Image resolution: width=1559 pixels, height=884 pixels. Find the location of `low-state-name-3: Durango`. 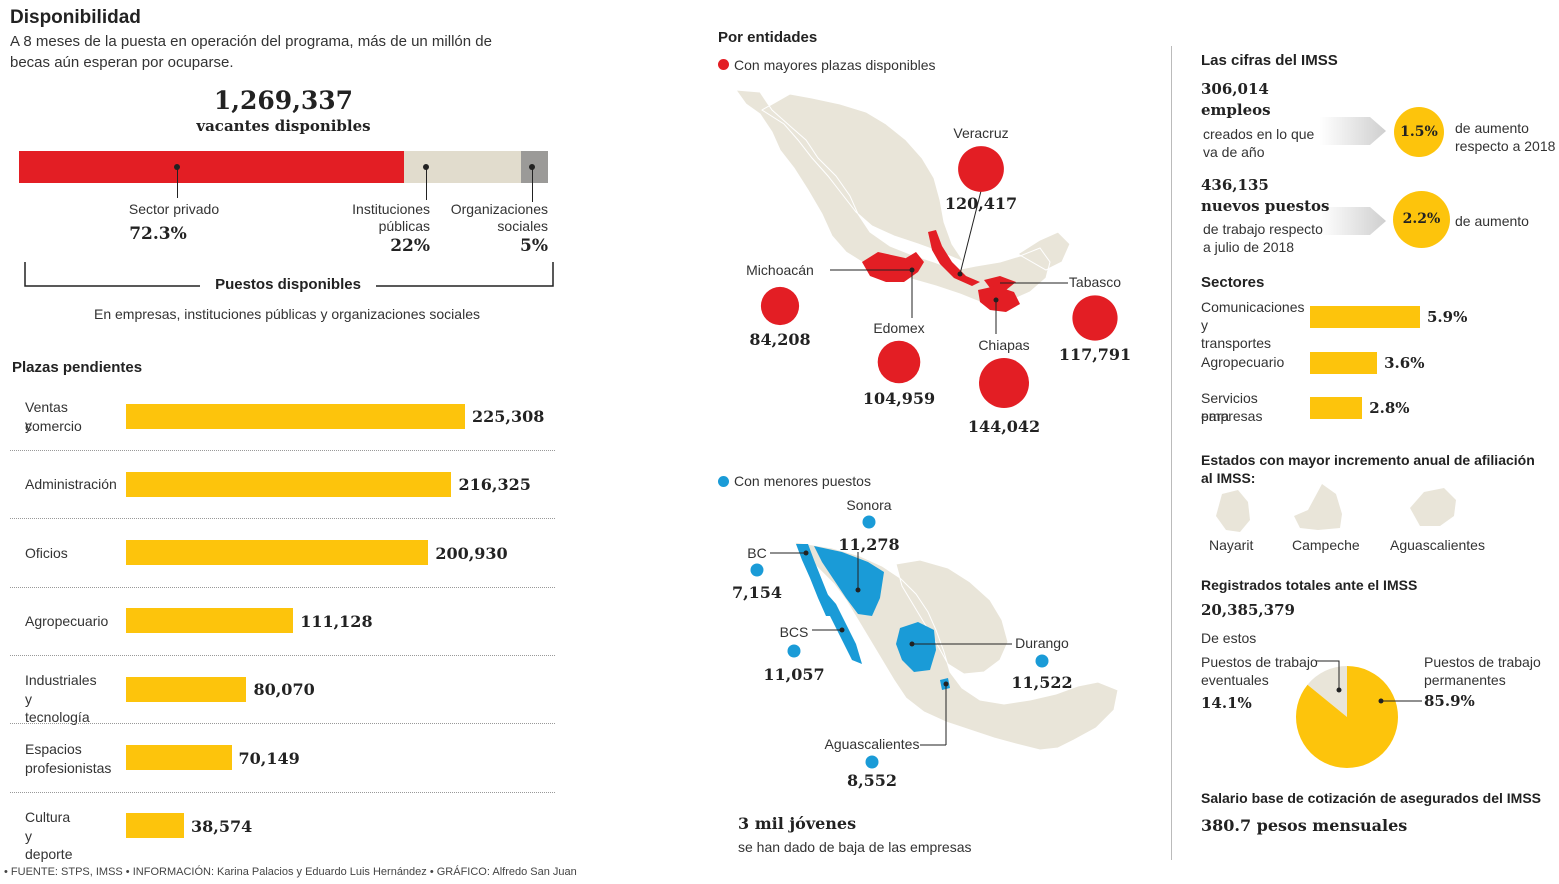

low-state-name-3: Durango is located at coordinates (1042, 643).